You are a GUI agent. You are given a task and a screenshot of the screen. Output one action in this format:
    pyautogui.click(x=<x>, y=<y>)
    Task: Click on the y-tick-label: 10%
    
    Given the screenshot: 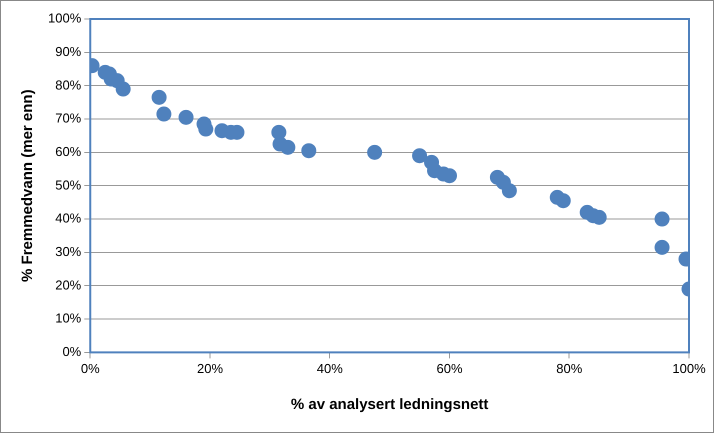 What is the action you would take?
    pyautogui.click(x=68, y=318)
    